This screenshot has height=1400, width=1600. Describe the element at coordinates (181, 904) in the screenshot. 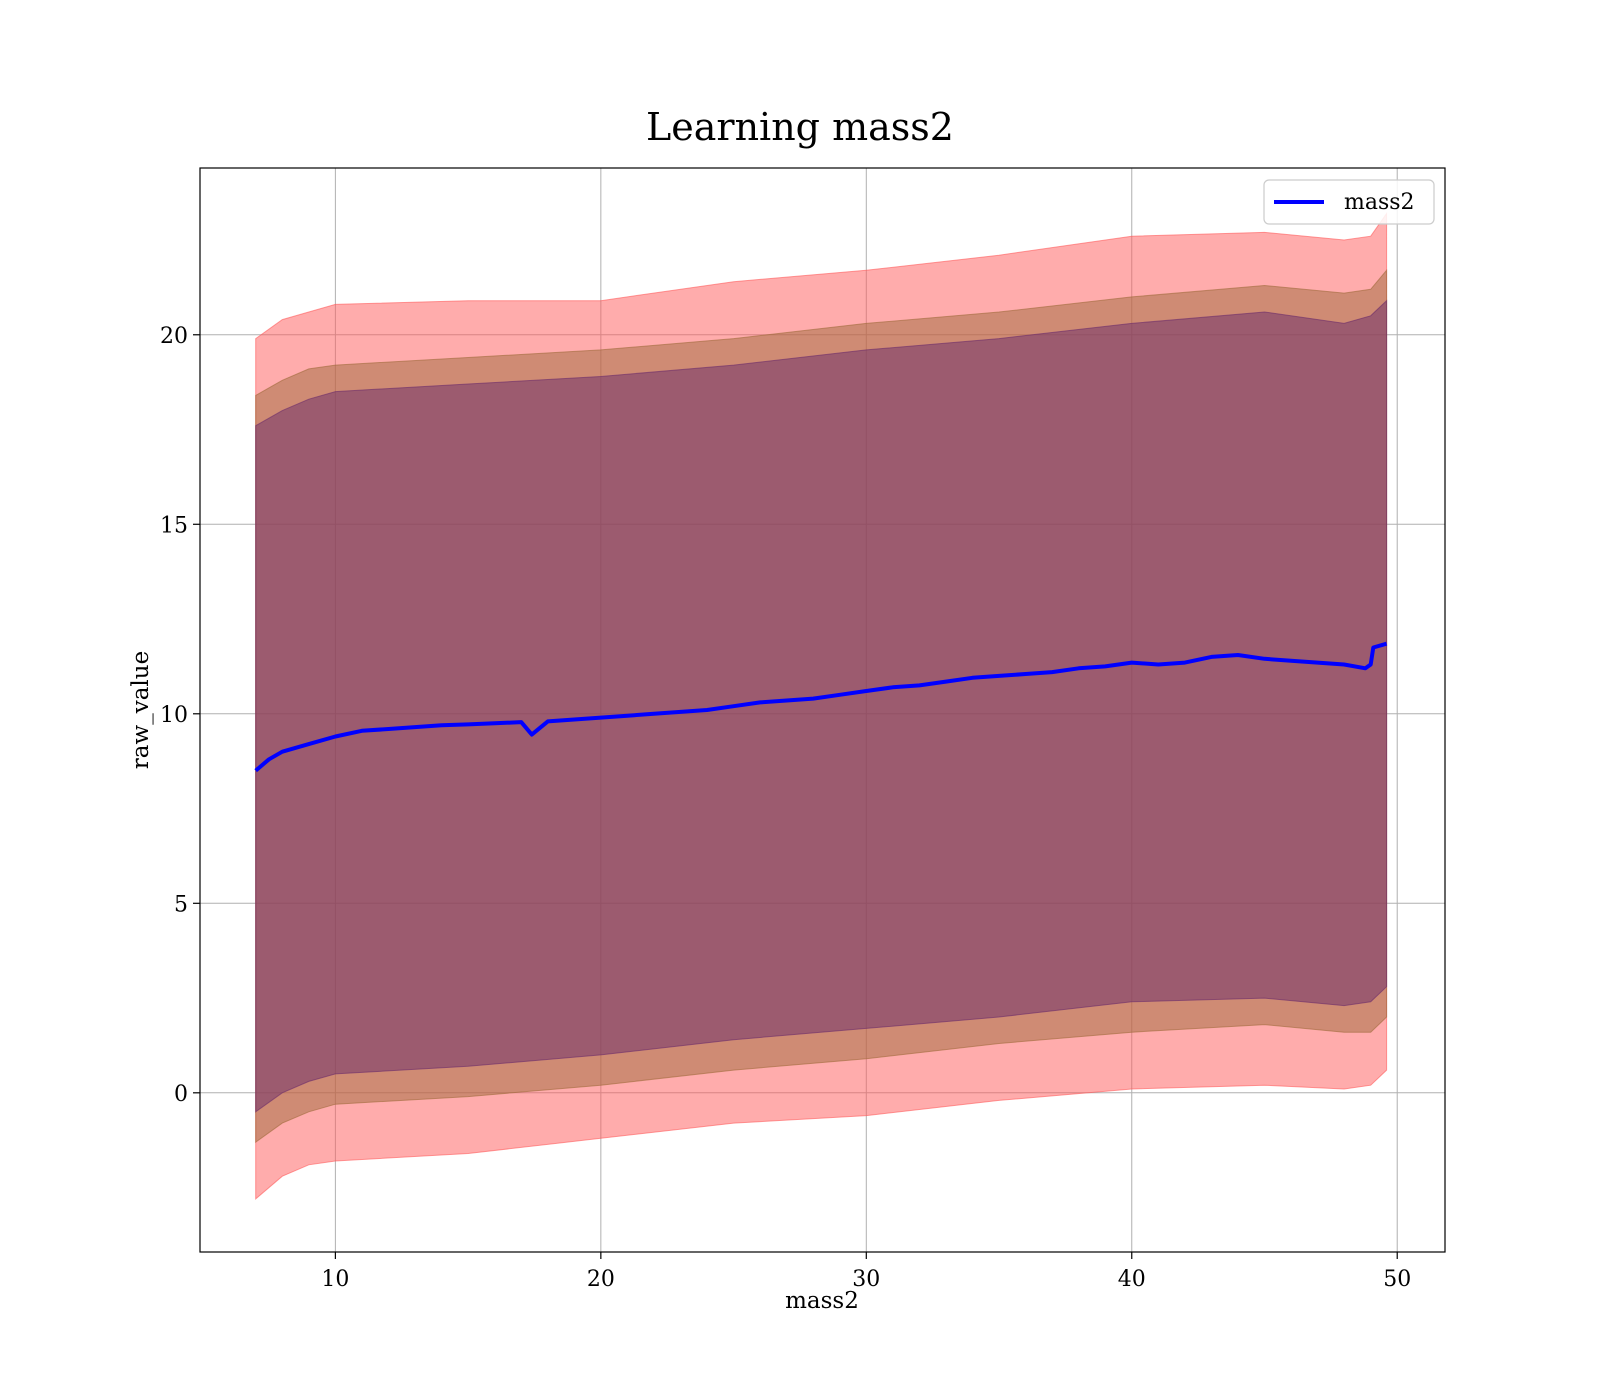

I see `y-tick-label: 5` at that location.